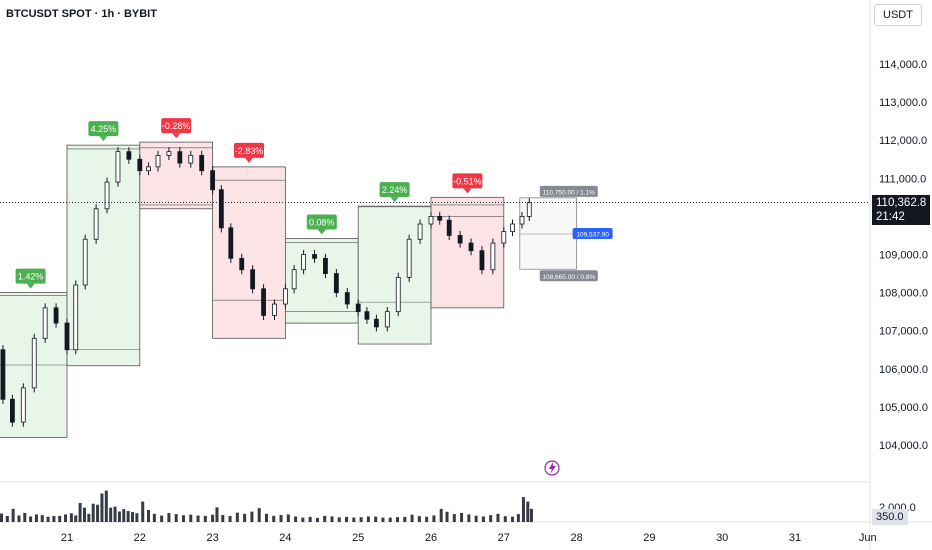  I want to click on price-tick-label: 106,000.0, so click(903, 370).